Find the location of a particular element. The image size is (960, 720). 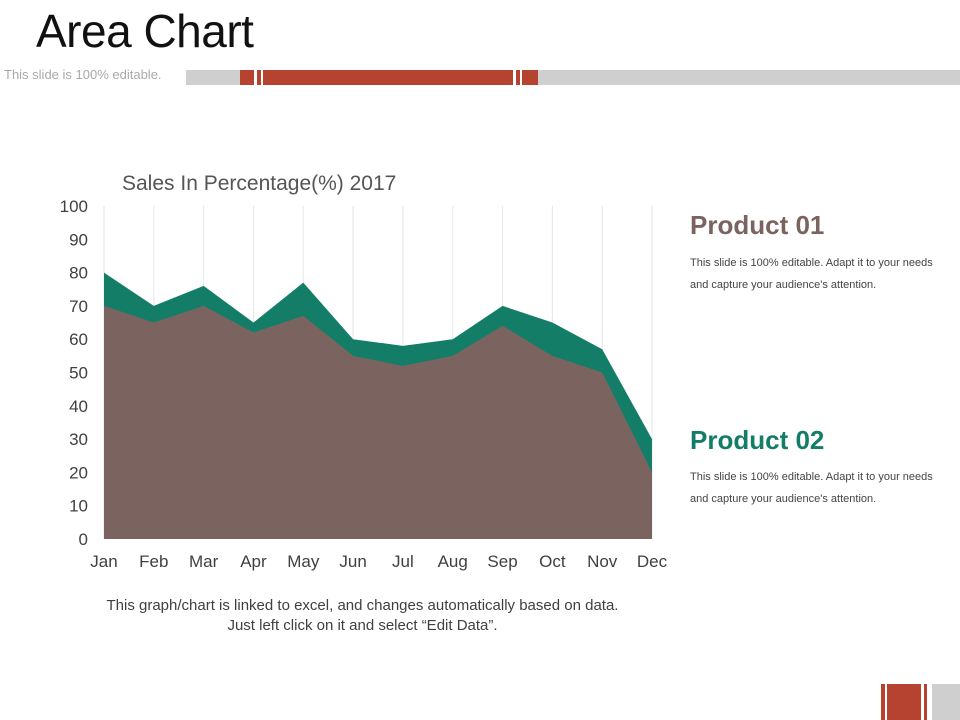

x-tick-label: Jul is located at coordinates (403, 561).